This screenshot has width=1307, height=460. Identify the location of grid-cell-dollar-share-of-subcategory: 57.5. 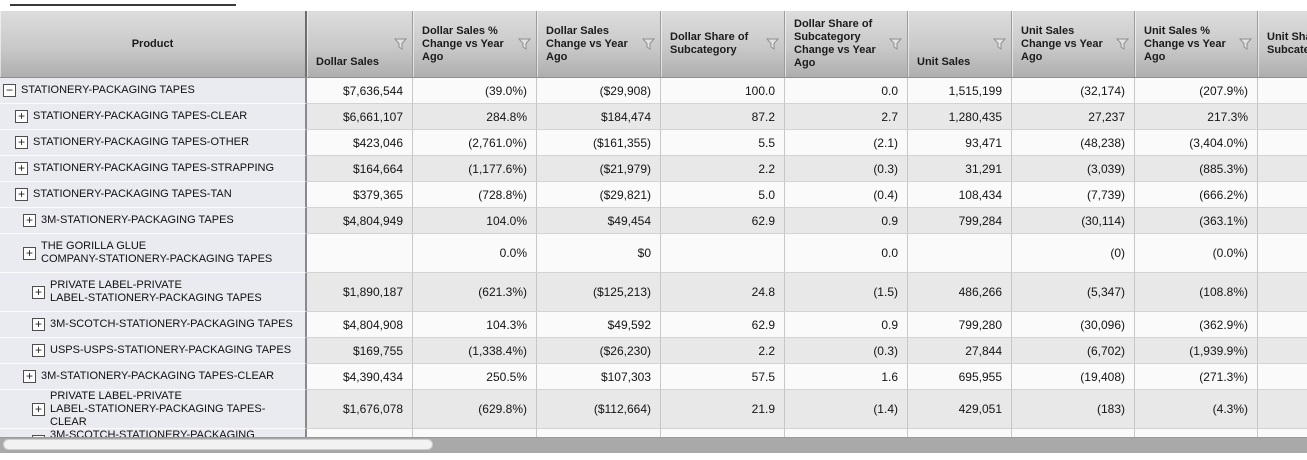
(723, 377).